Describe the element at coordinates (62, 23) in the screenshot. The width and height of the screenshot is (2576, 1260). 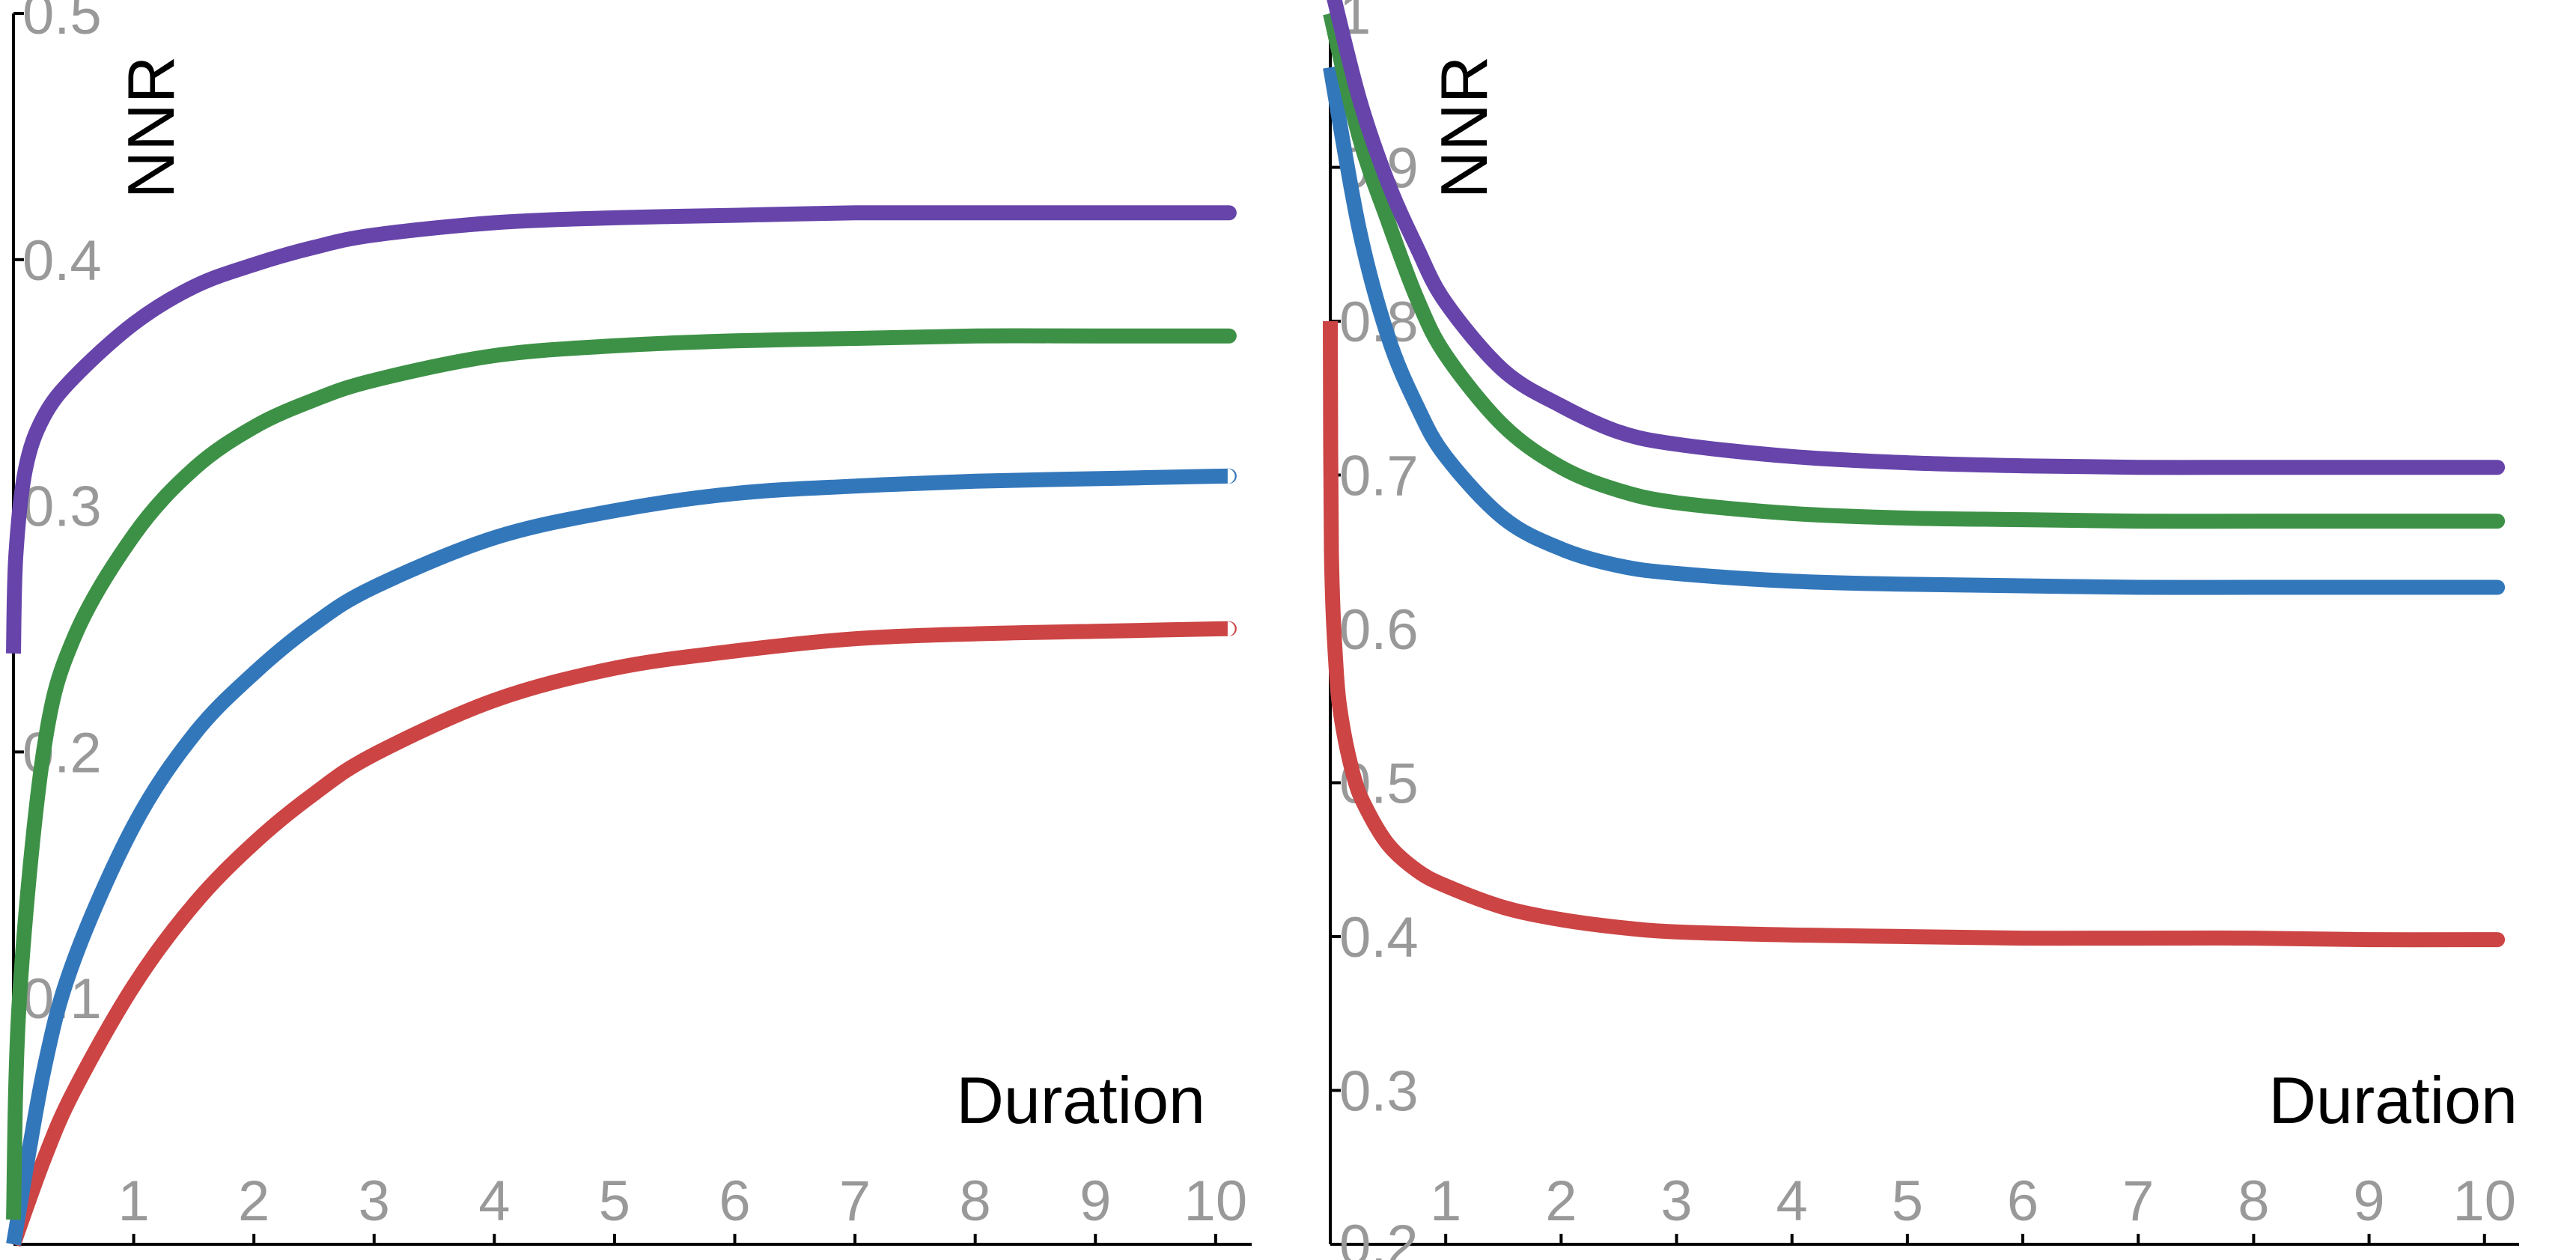
I see `y-tick-label: 0.5` at that location.